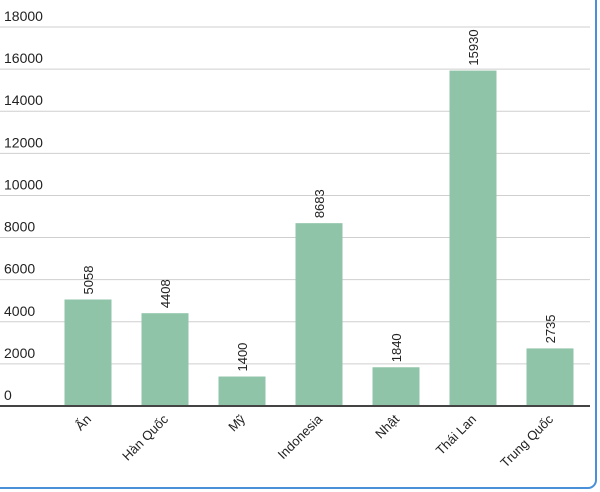  Describe the element at coordinates (19, 269) in the screenshot. I see `y-tick-label: 6000` at that location.